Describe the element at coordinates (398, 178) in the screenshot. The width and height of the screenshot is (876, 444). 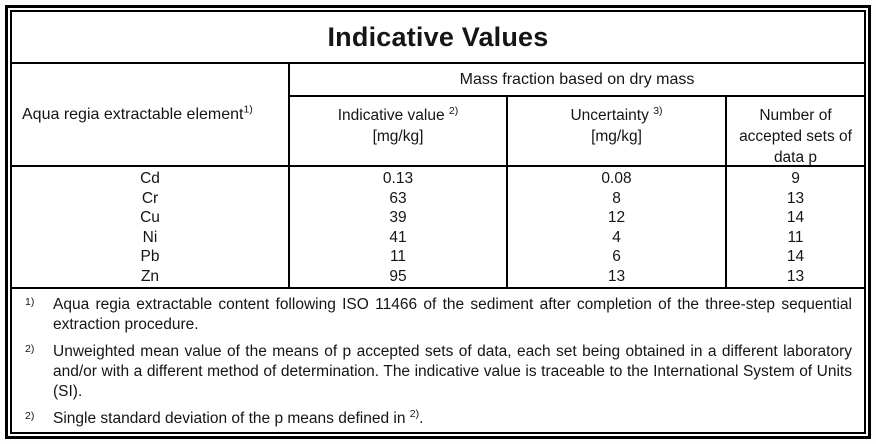
I see `indicative-value: 0.13` at that location.